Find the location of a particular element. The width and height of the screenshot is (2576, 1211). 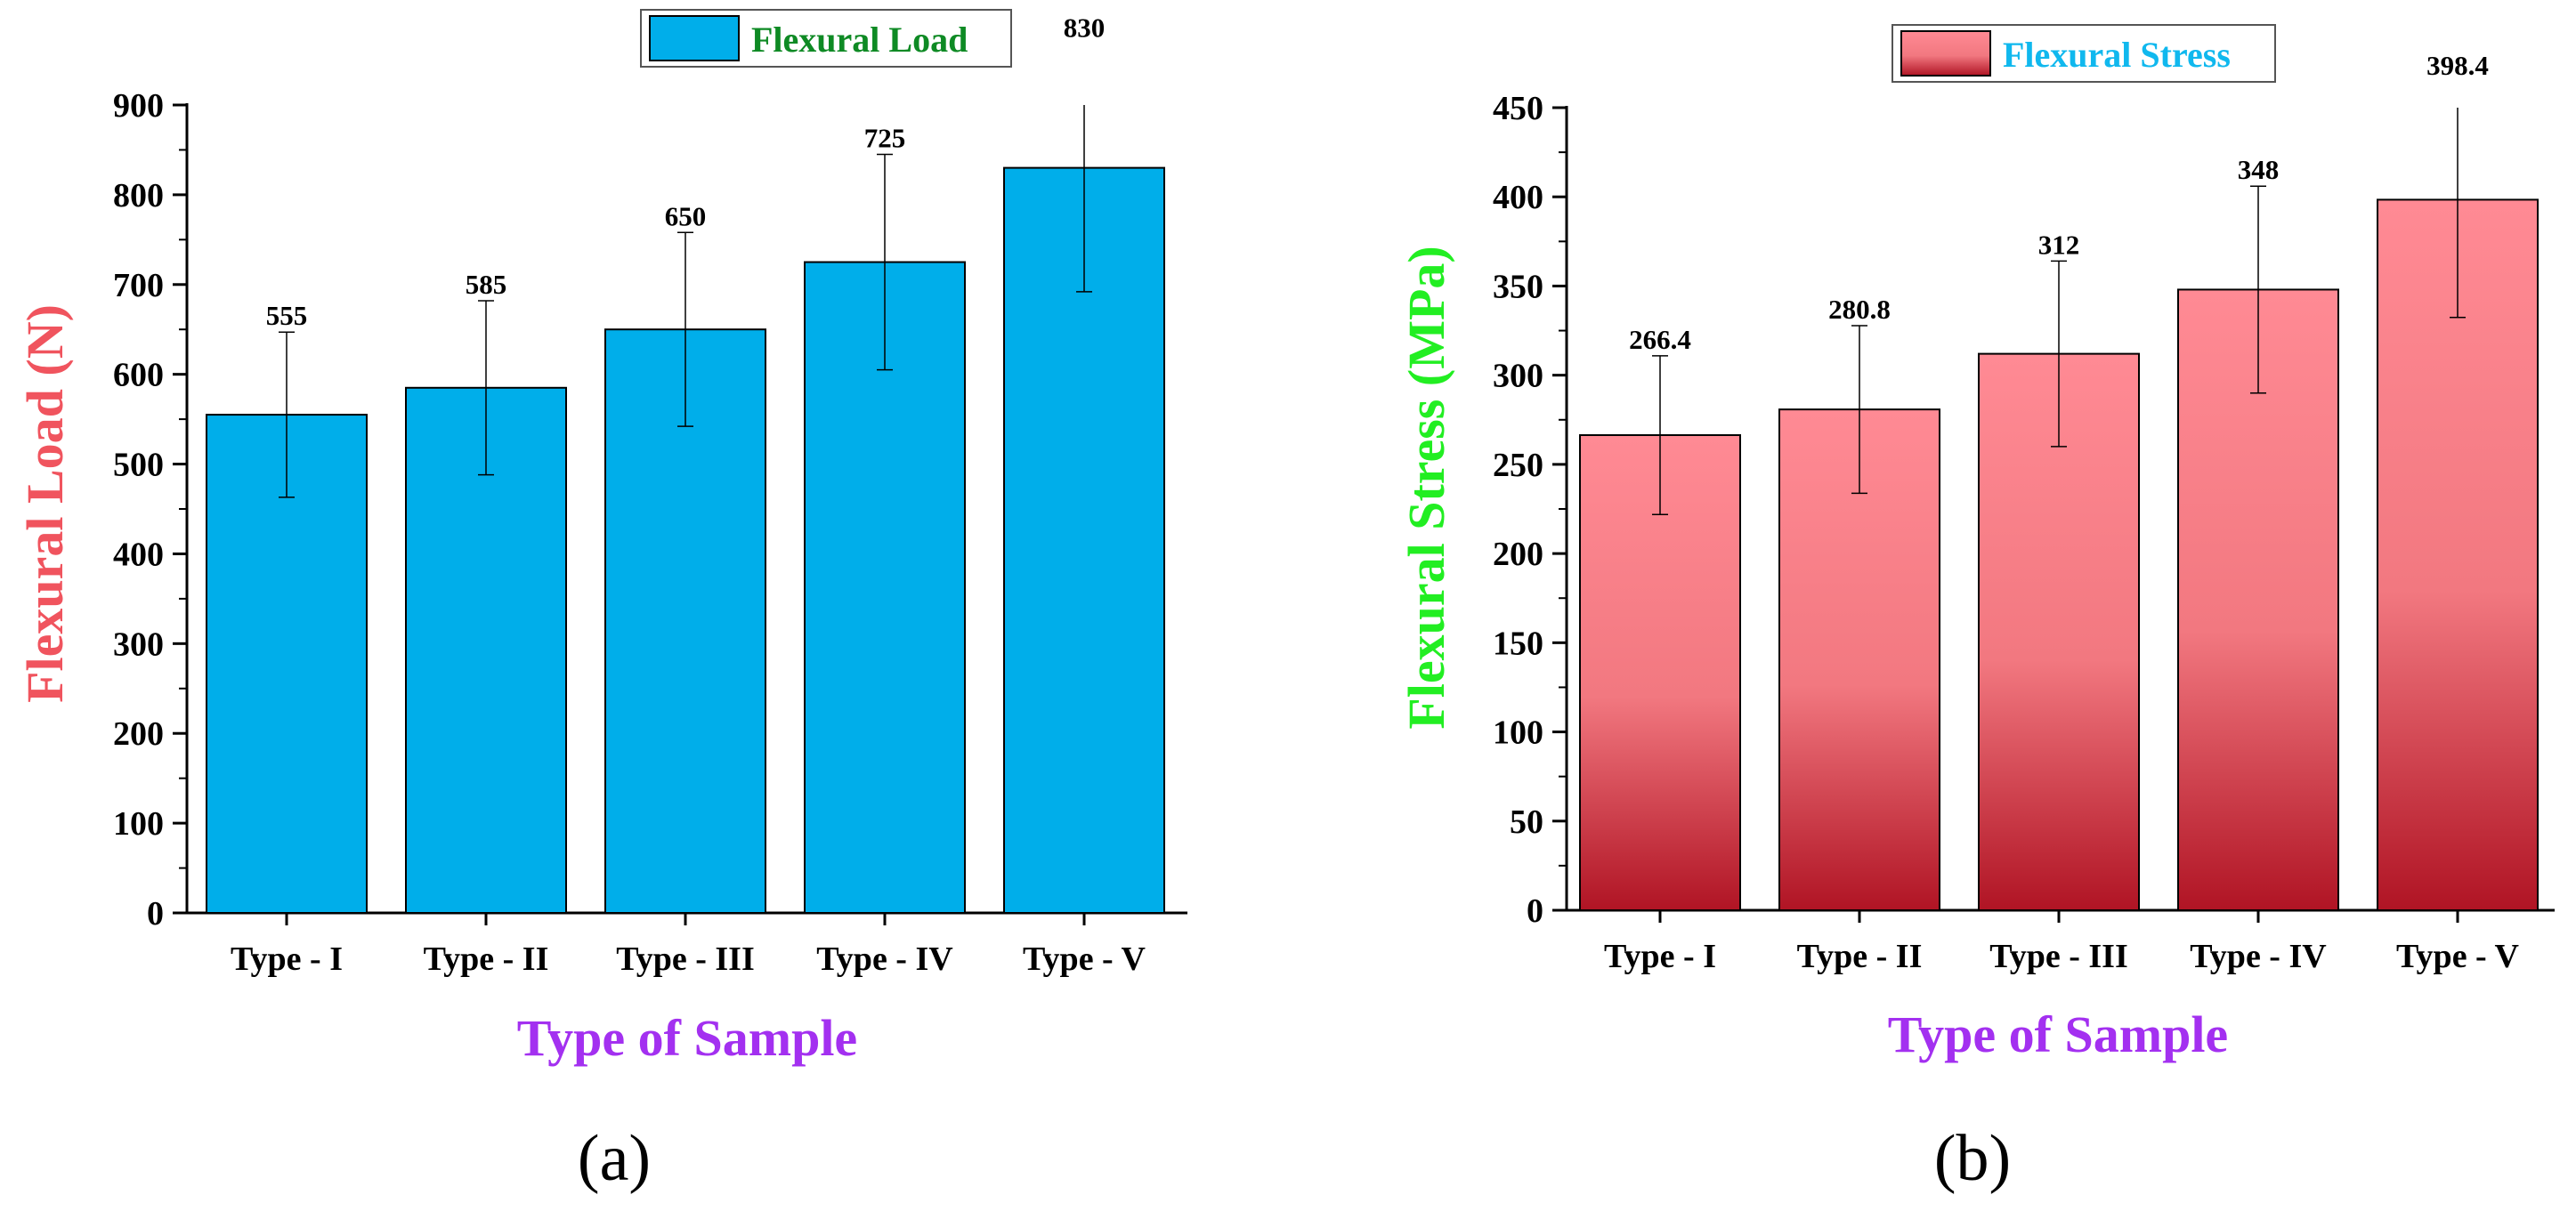

chart-b-y-tick-label: 200 is located at coordinates (1518, 554).